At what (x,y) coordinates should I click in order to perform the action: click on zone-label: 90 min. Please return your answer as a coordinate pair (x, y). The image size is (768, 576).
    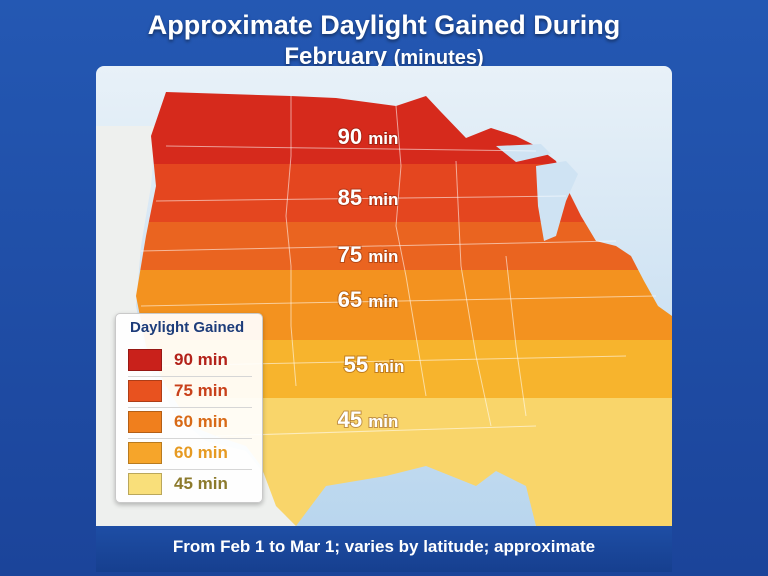
    Looking at the image, I should click on (368, 136).